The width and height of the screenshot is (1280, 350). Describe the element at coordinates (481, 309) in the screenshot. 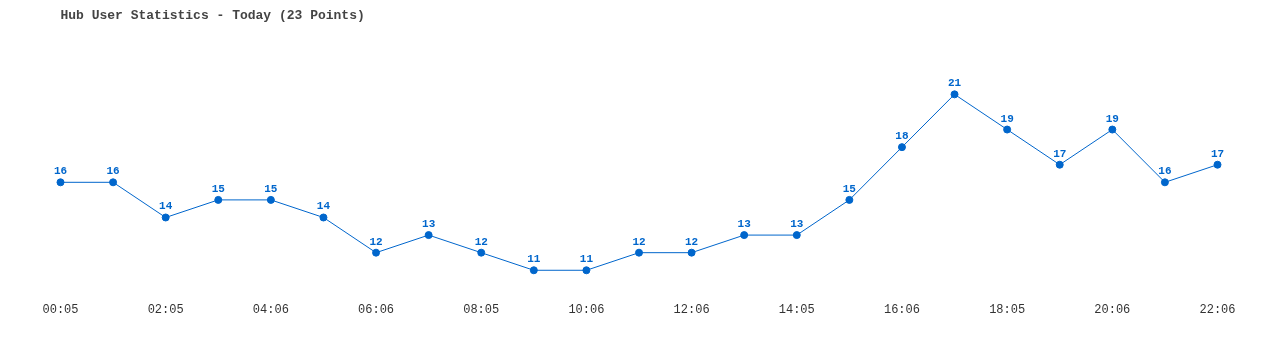

I see `x-tick-label: 08:05` at that location.